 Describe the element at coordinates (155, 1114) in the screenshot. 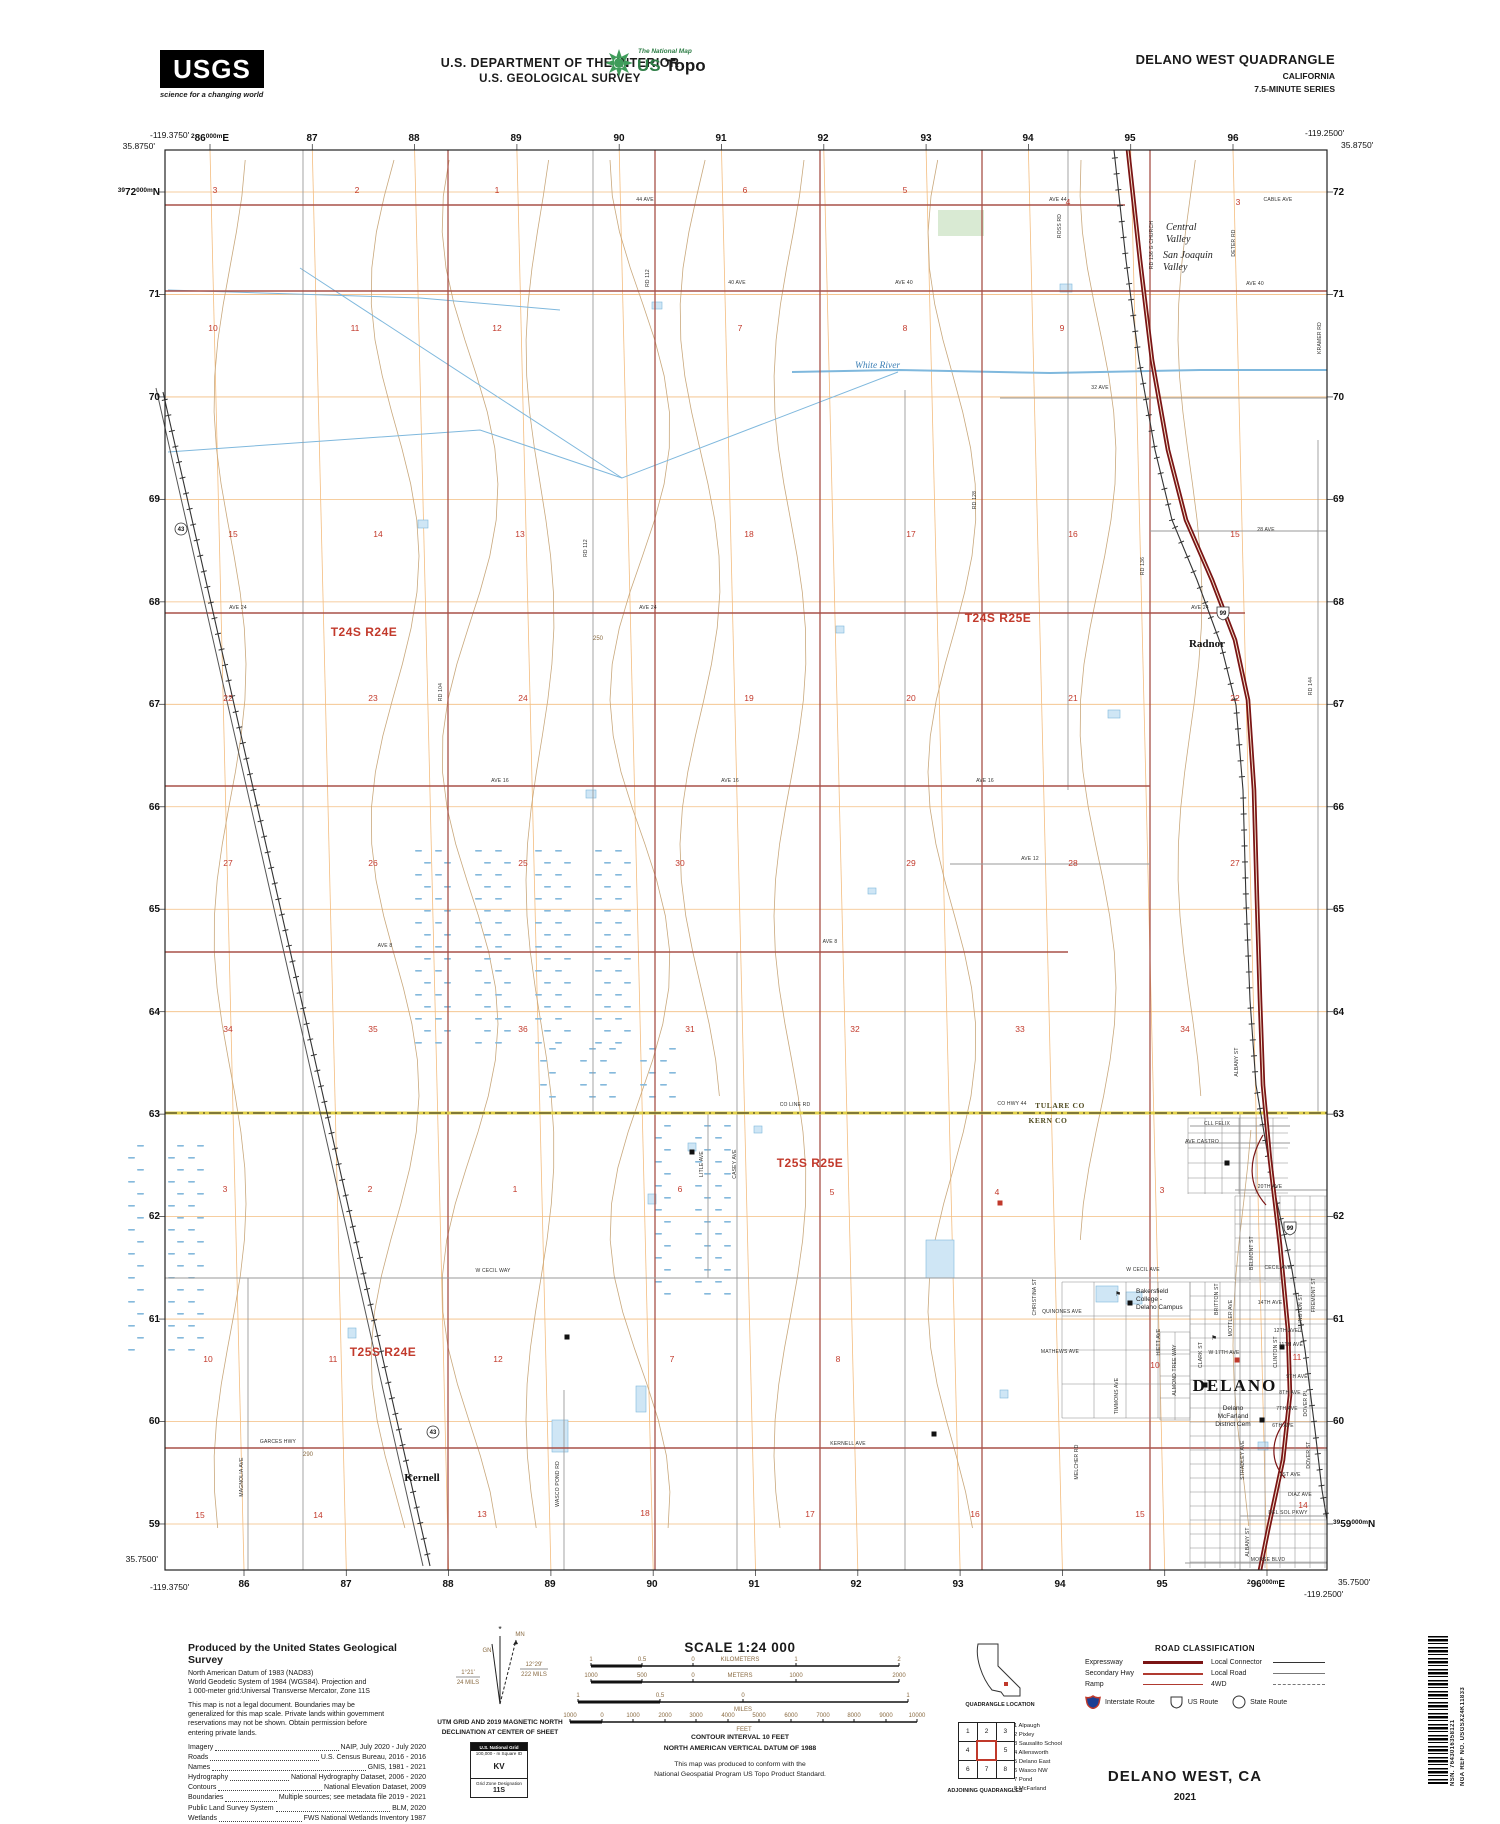

I see `northing-label: 63` at that location.